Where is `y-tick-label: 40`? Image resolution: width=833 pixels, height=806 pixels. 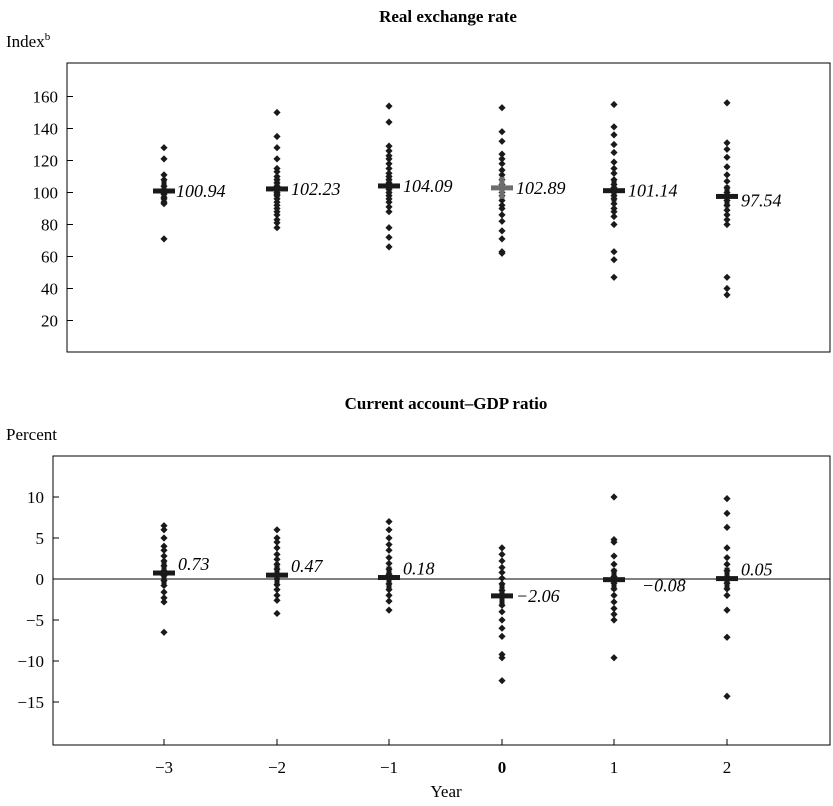 y-tick-label: 40 is located at coordinates (49, 289).